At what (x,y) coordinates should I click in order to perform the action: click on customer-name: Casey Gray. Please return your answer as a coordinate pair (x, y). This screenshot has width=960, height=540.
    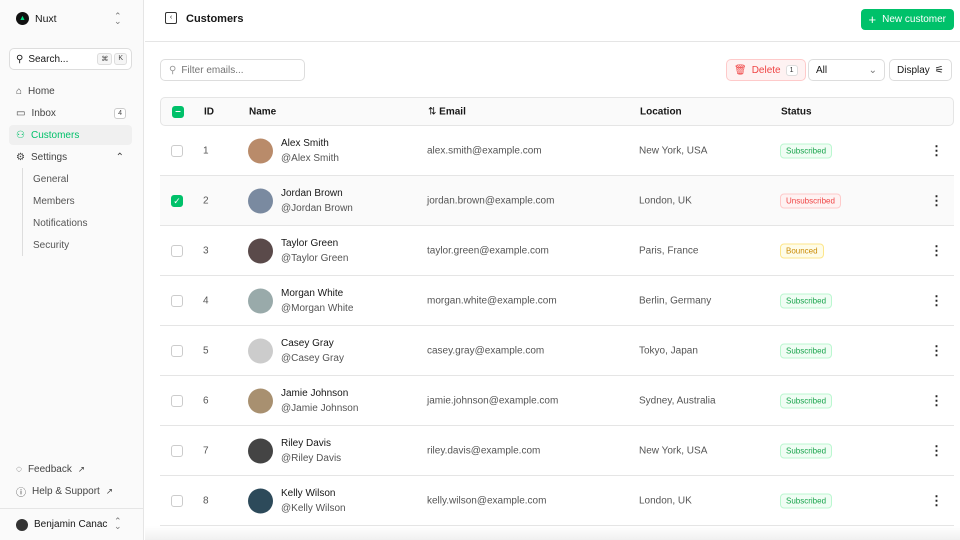
    Looking at the image, I should click on (307, 343).